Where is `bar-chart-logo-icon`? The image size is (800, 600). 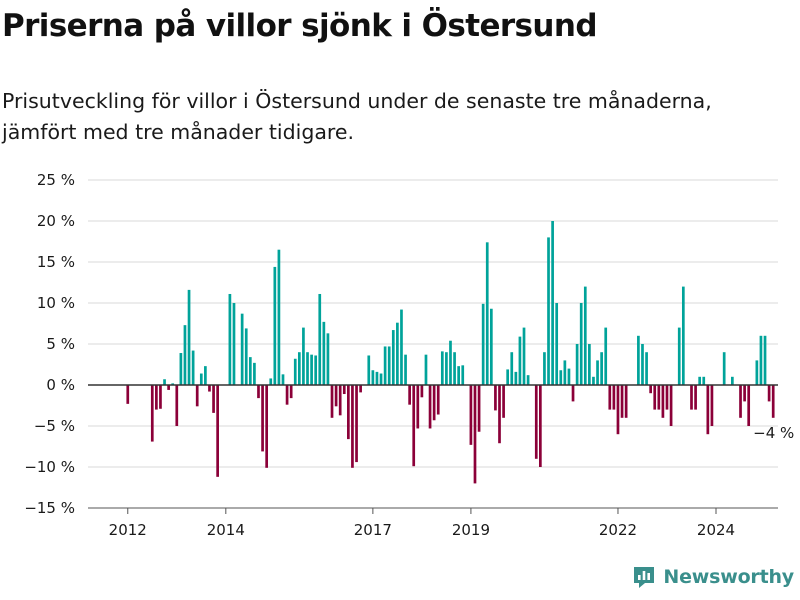 bar-chart-logo-icon is located at coordinates (644, 577).